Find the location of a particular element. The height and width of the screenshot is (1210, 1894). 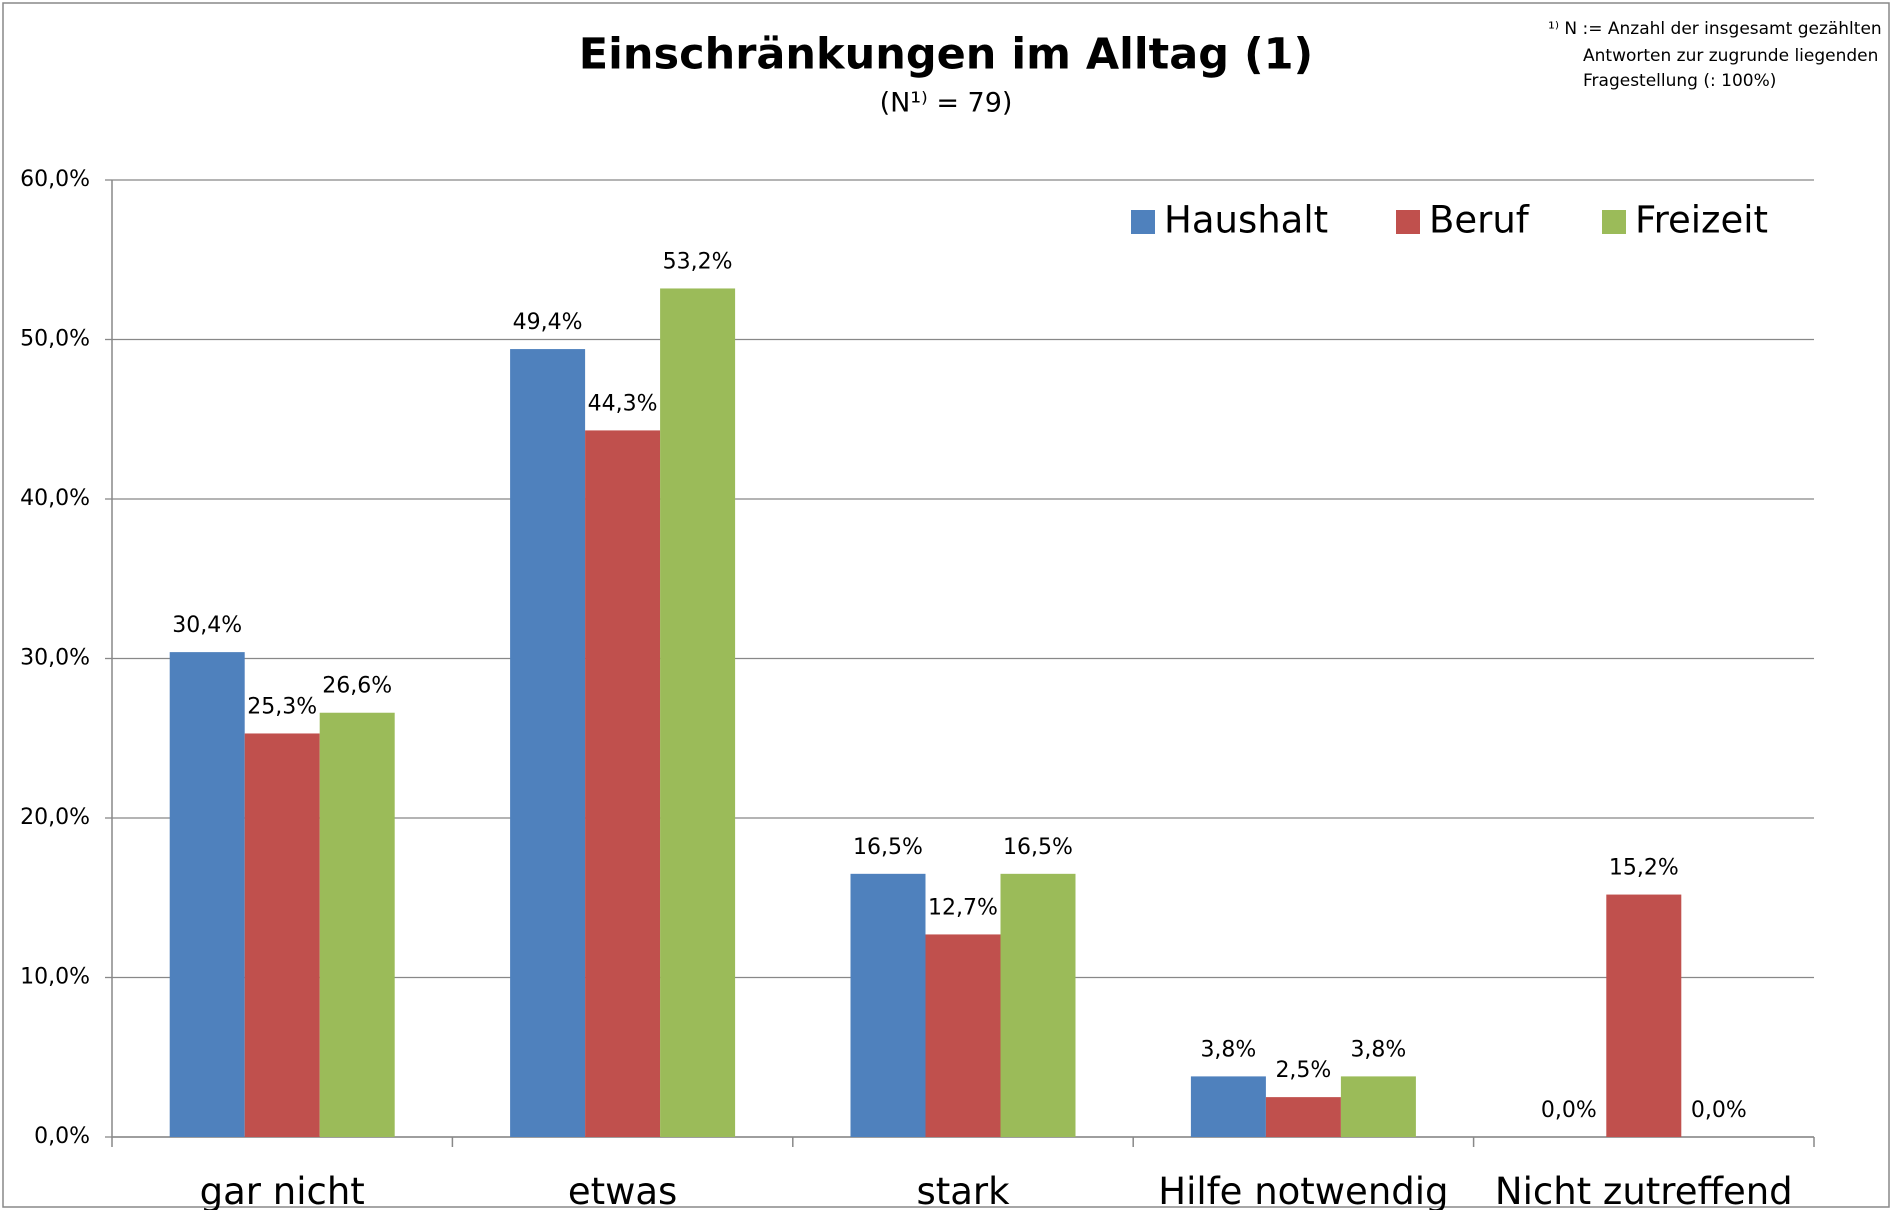

x-tick-label: etwas is located at coordinates (622, 1190).